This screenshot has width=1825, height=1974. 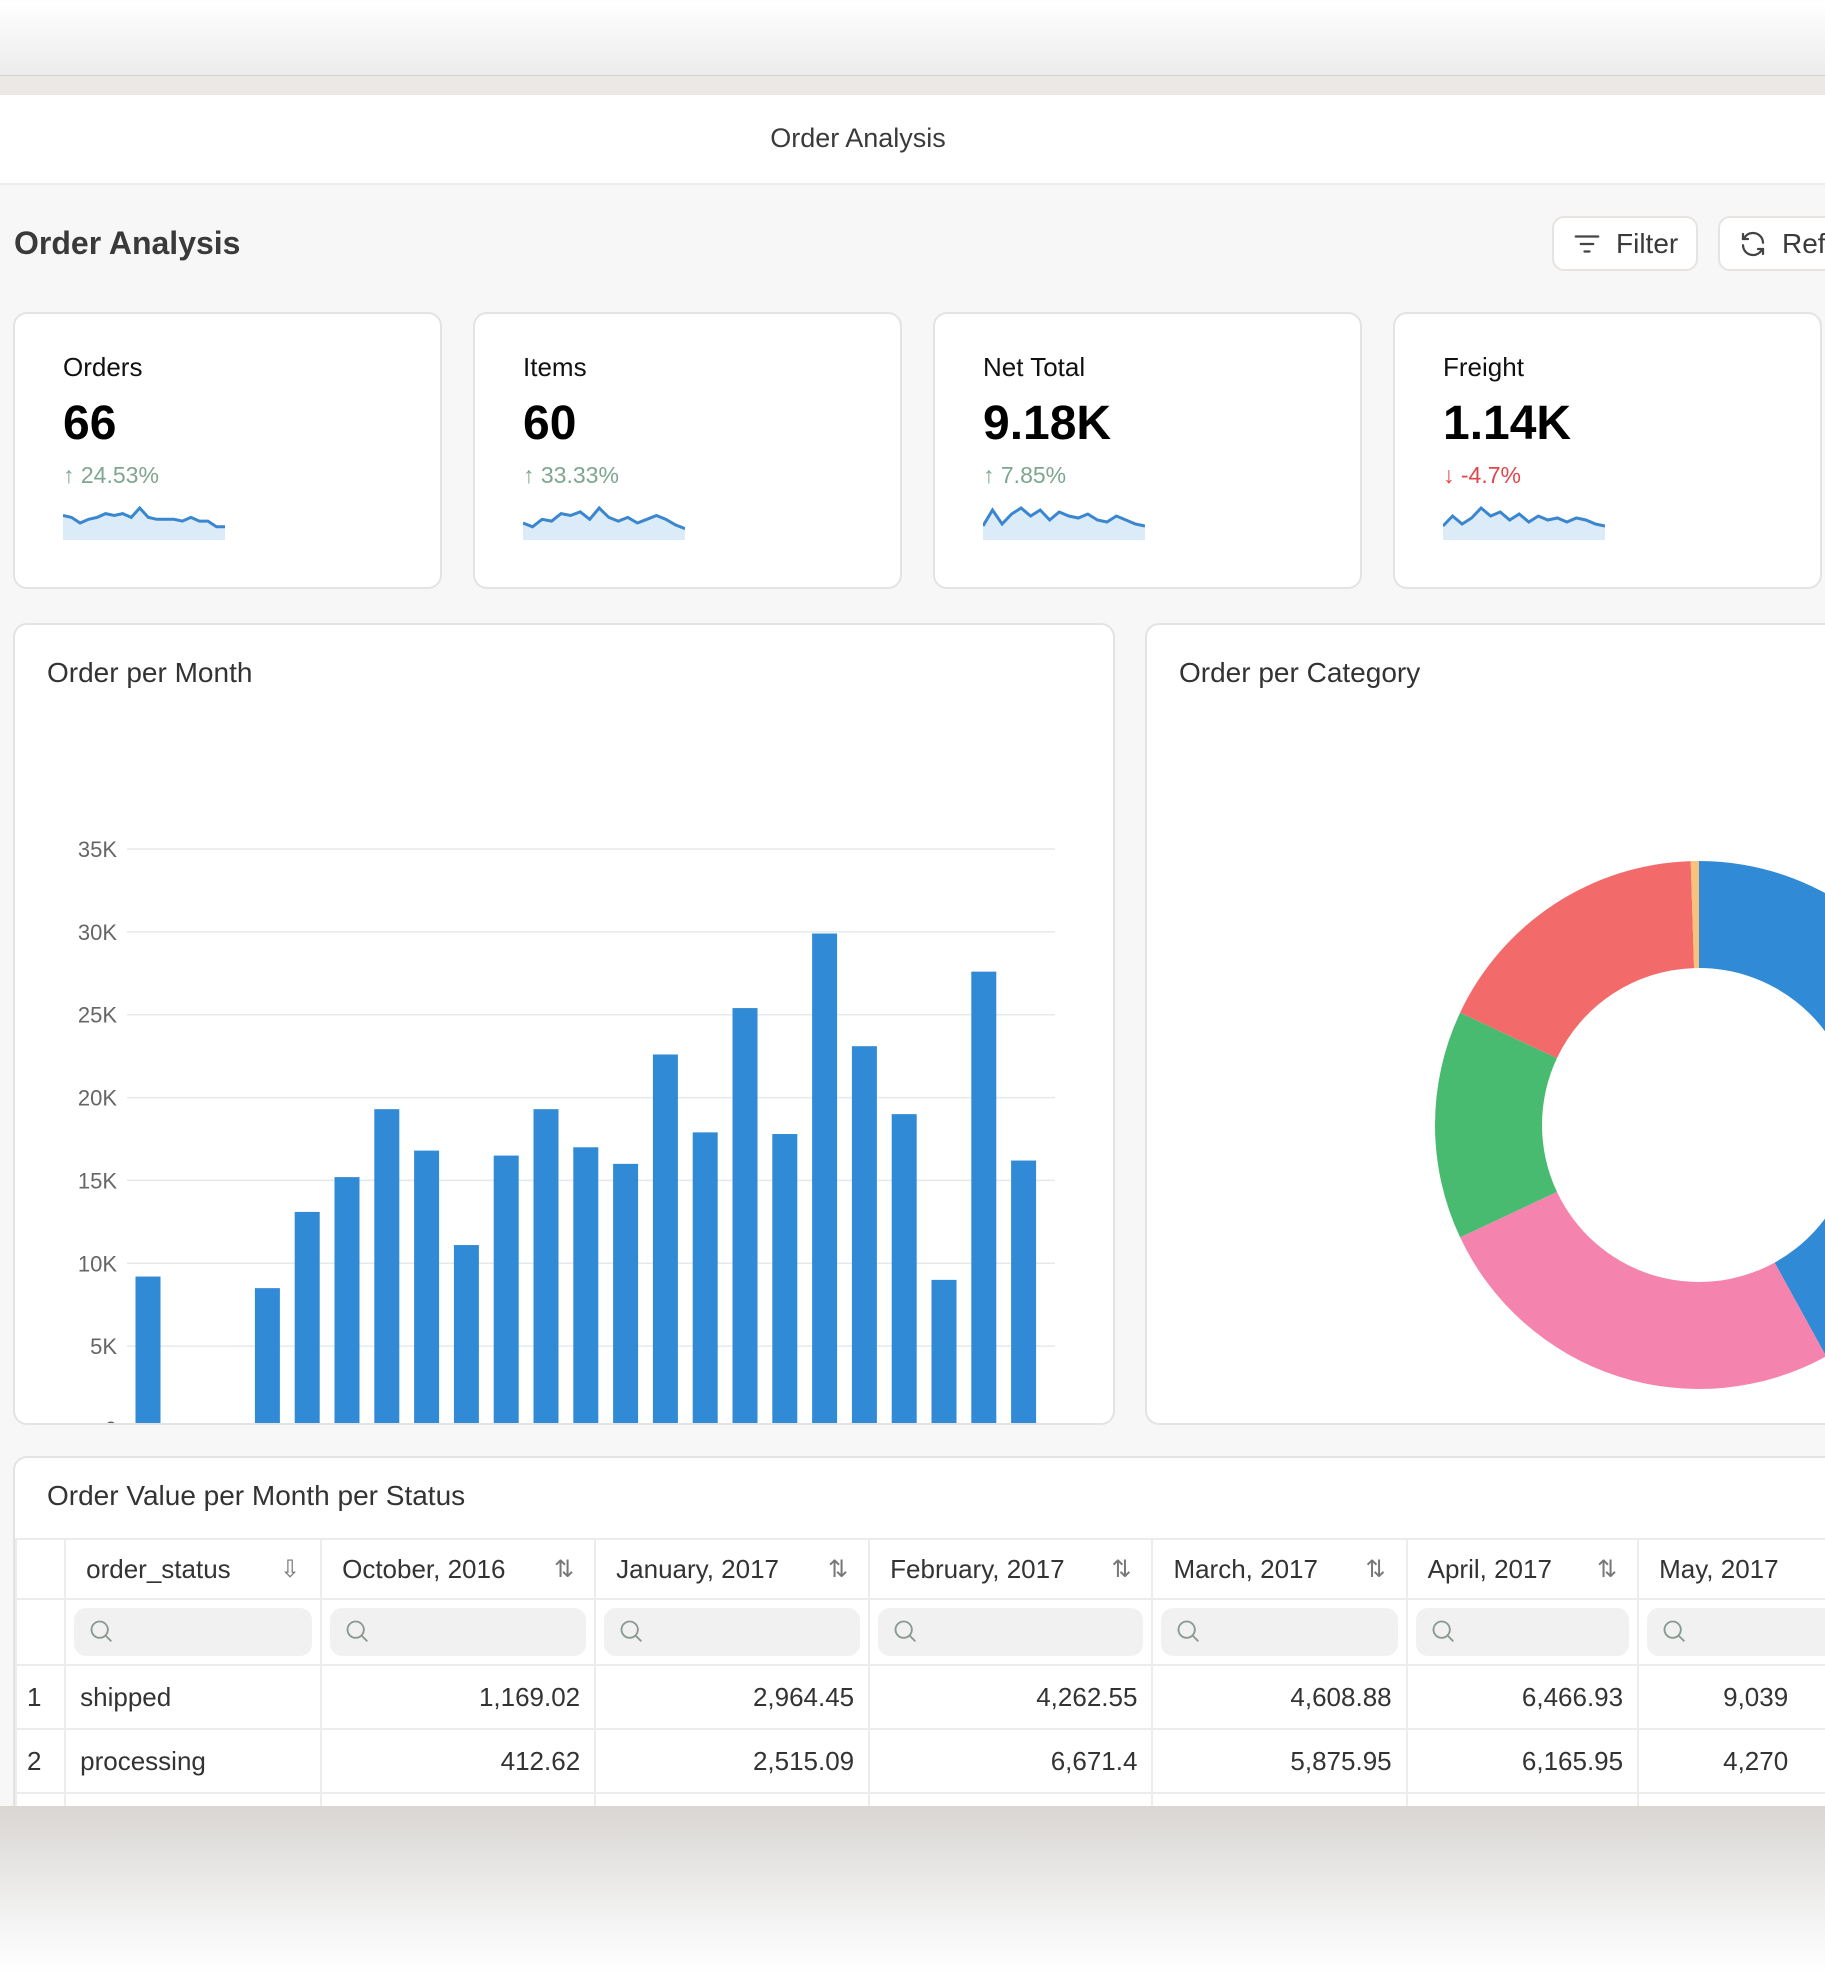 I want to click on column-header: May, 2017, so click(x=1731, y=1569).